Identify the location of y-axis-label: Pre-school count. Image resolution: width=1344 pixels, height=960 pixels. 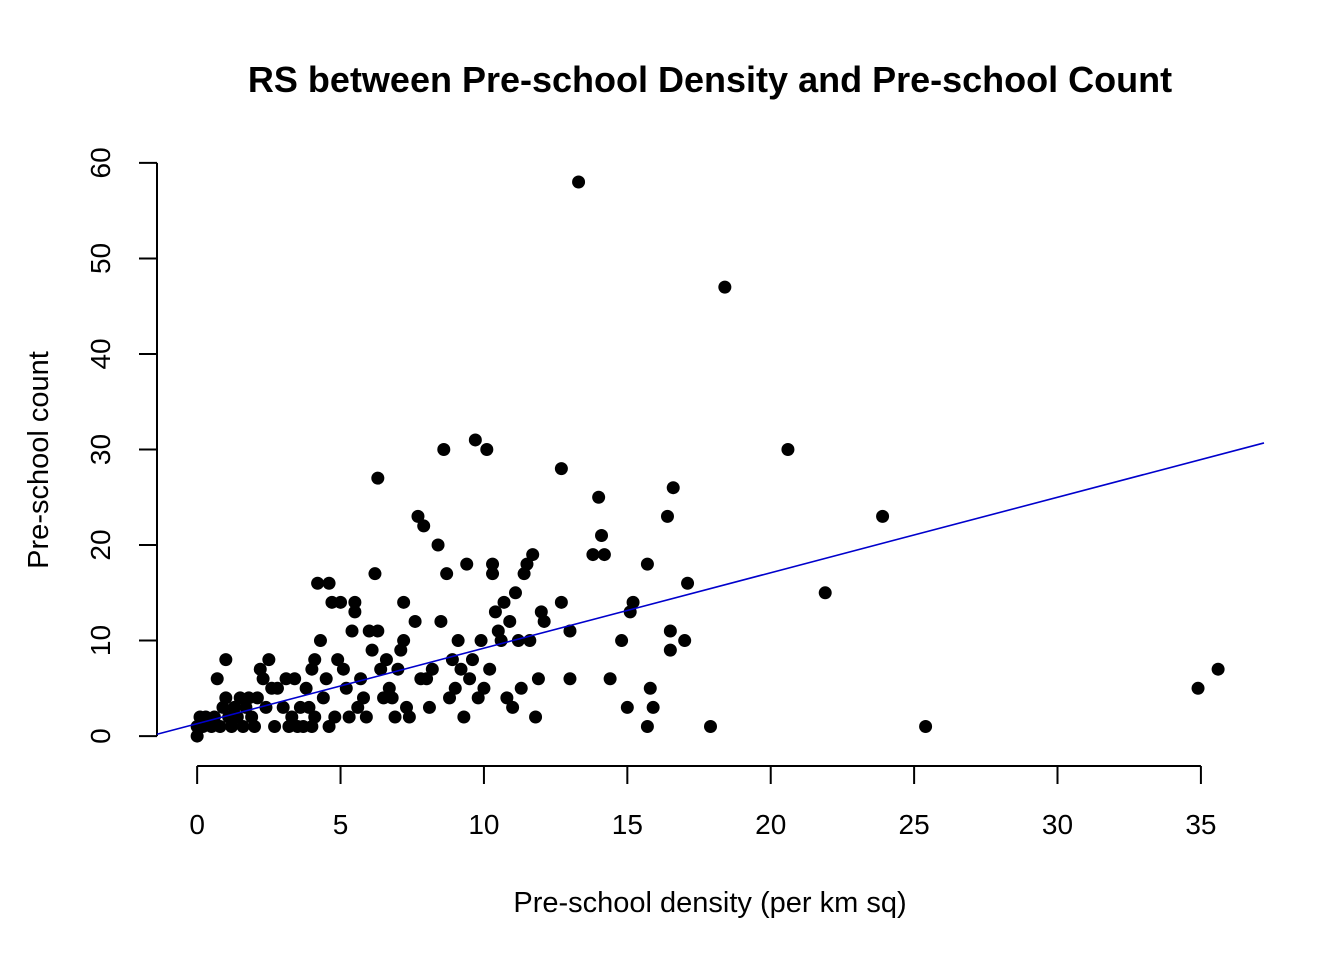
(39, 460).